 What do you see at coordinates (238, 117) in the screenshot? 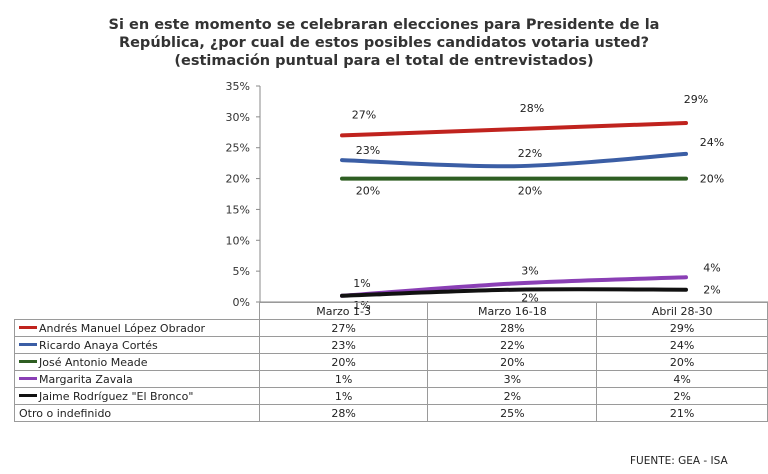
I see `y-tick-label: 30%` at bounding box center [238, 117].